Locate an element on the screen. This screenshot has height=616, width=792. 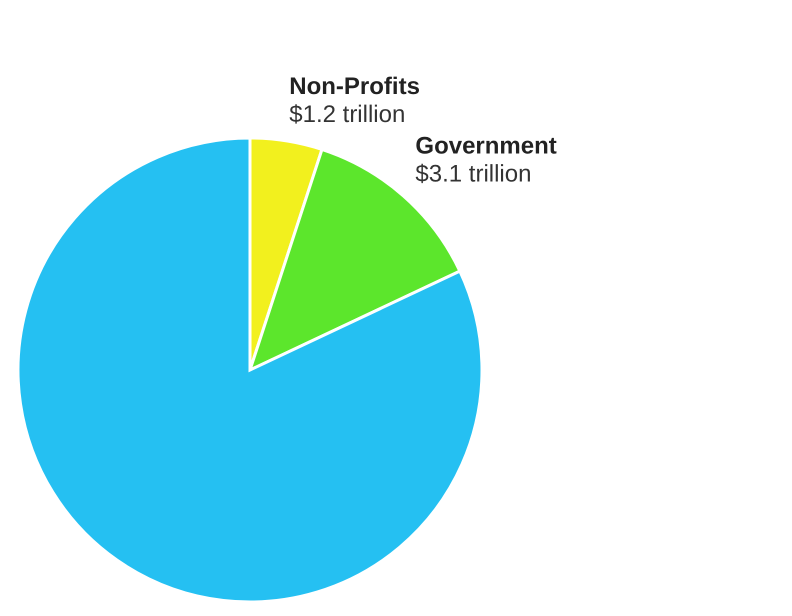
slice-label: Government is located at coordinates (486, 146).